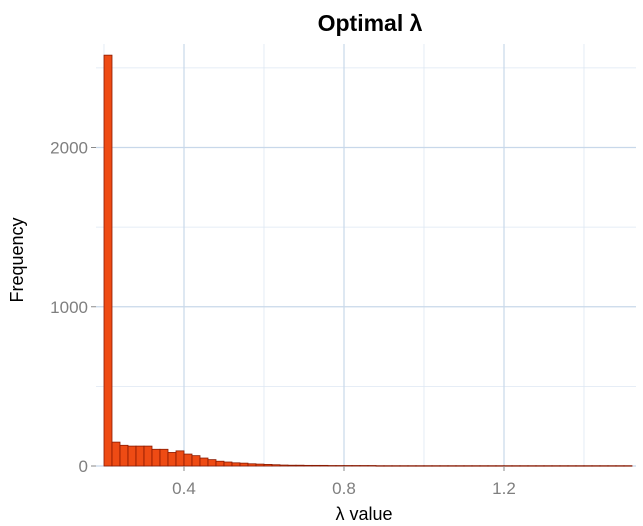  What do you see at coordinates (17, 259) in the screenshot?
I see `y-axis-title: Frequency` at bounding box center [17, 259].